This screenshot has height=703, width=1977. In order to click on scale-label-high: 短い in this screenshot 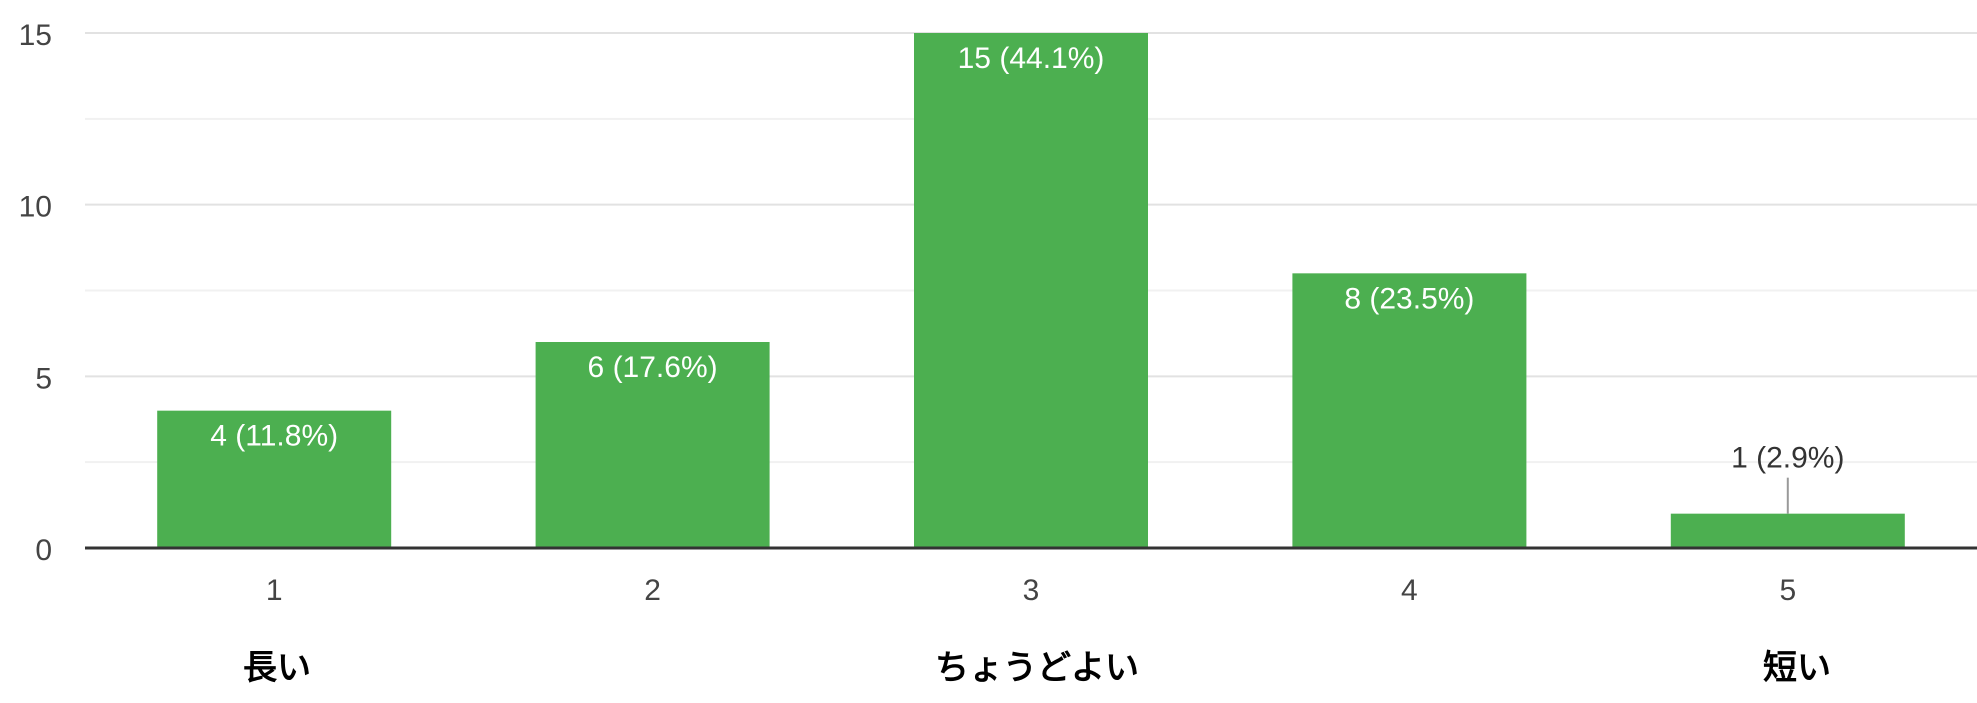, I will do `click(1797, 668)`.